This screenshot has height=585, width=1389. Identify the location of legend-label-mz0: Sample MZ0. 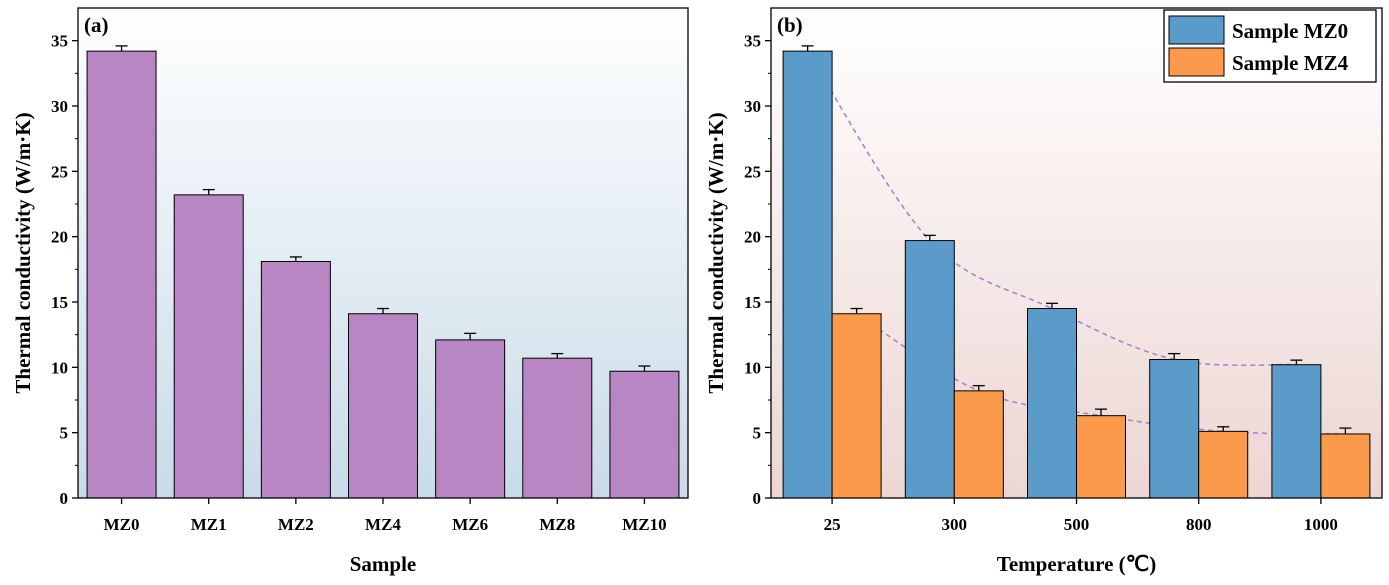
(1290, 31).